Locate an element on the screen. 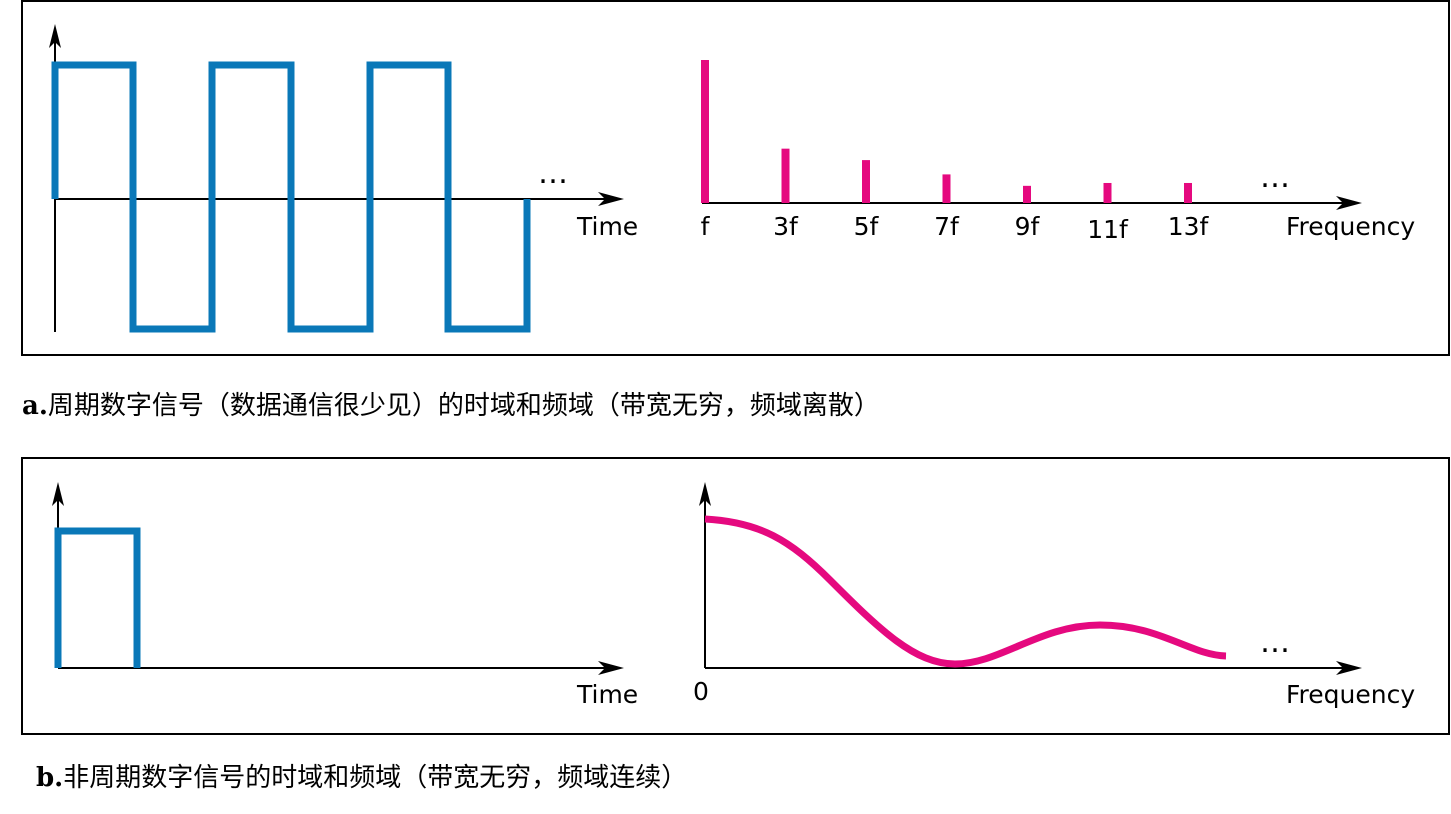 The width and height of the screenshot is (1451, 814). panel-a-square-wave is located at coordinates (291, 197).